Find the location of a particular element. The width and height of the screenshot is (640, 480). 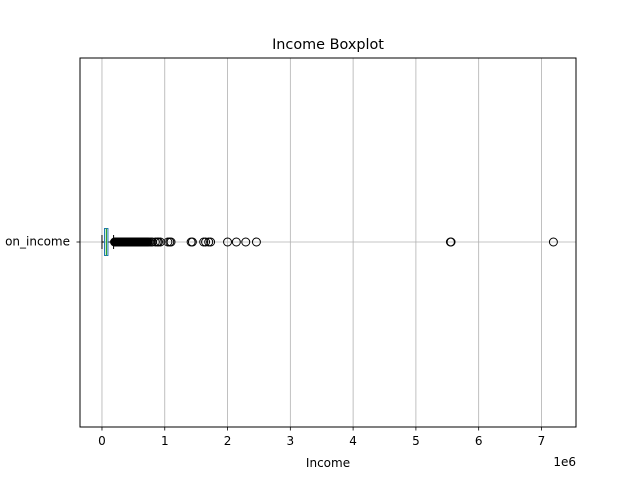

chart-title: Income Boxplot is located at coordinates (328, 45).